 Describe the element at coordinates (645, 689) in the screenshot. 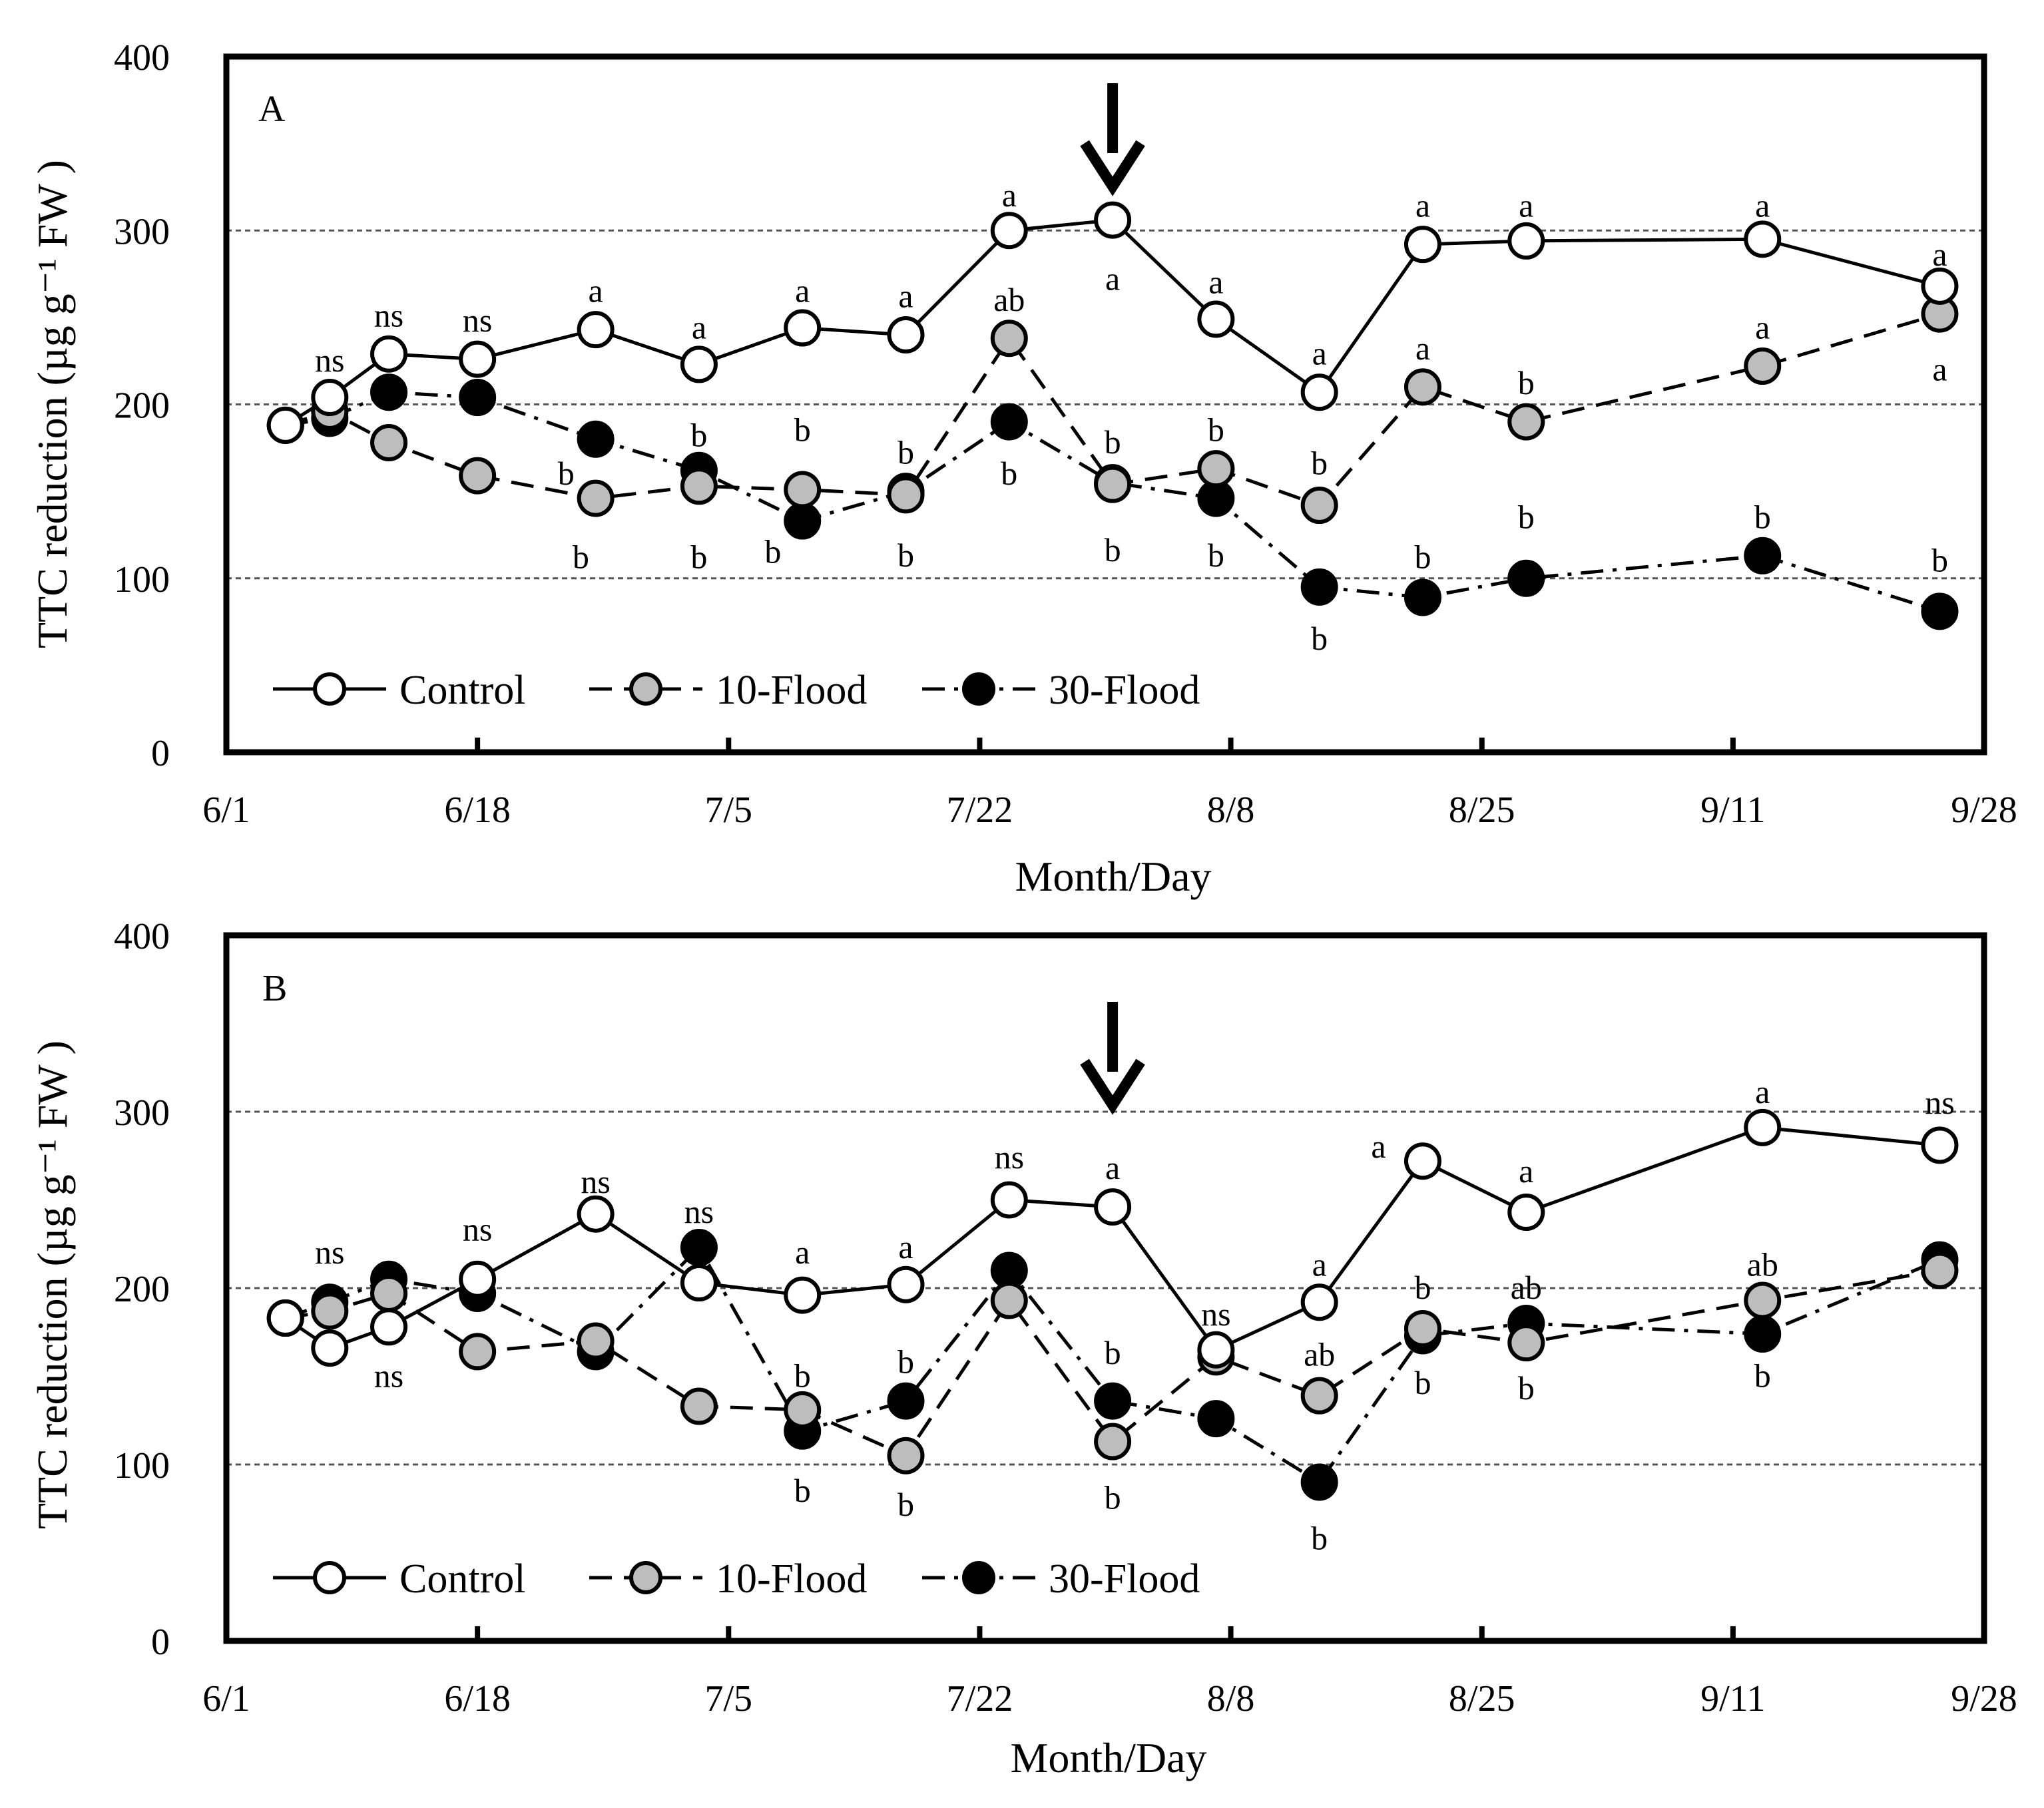

I see `legend-10-flood-marker` at that location.